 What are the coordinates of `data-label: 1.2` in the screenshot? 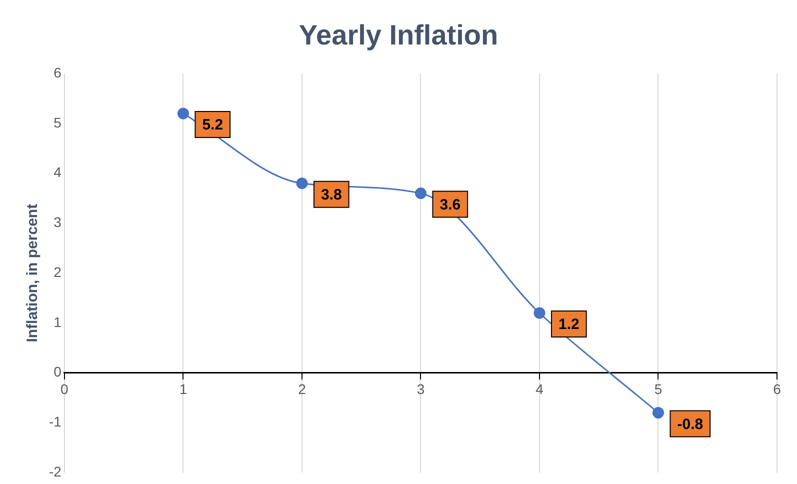 It's located at (569, 325).